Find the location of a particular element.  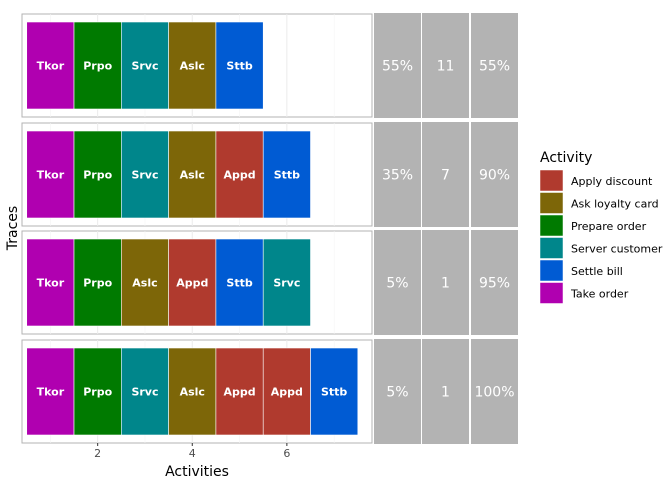

legend-label: Prepare order is located at coordinates (609, 226).